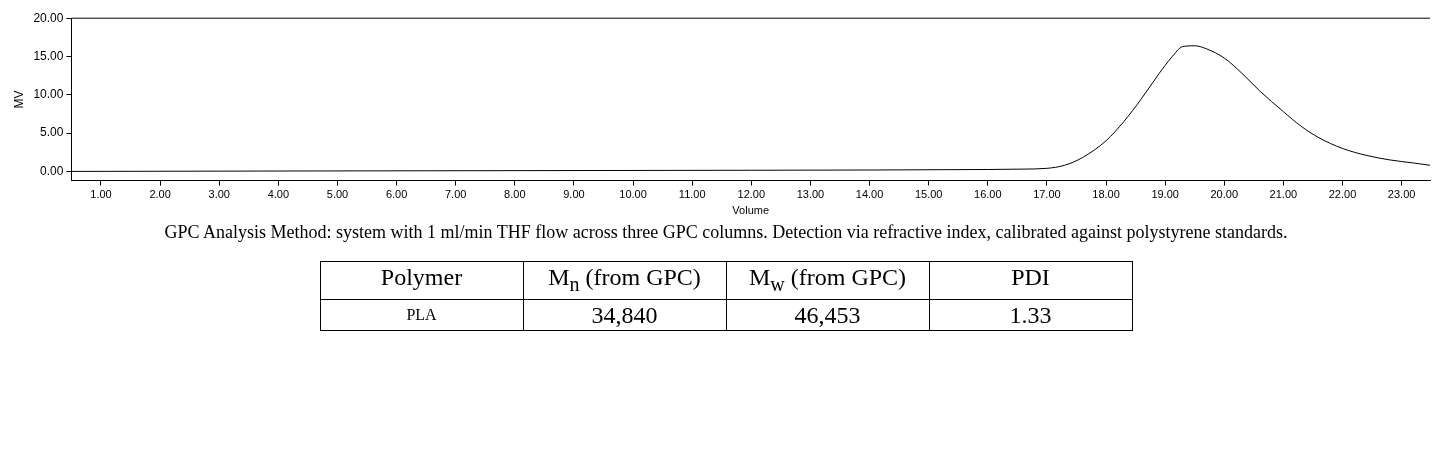  I want to click on y-axis-title: MV, so click(18, 99).